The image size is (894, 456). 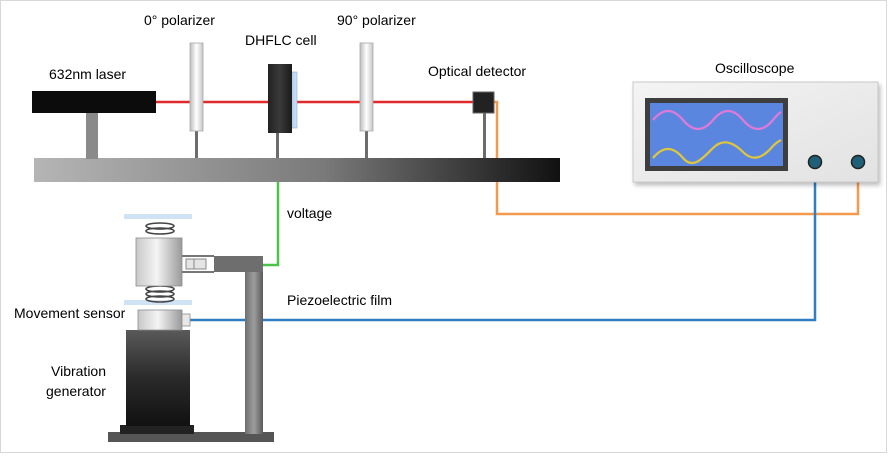 What do you see at coordinates (755, 68) in the screenshot?
I see `label-oscilloscope: Oscilloscope` at bounding box center [755, 68].